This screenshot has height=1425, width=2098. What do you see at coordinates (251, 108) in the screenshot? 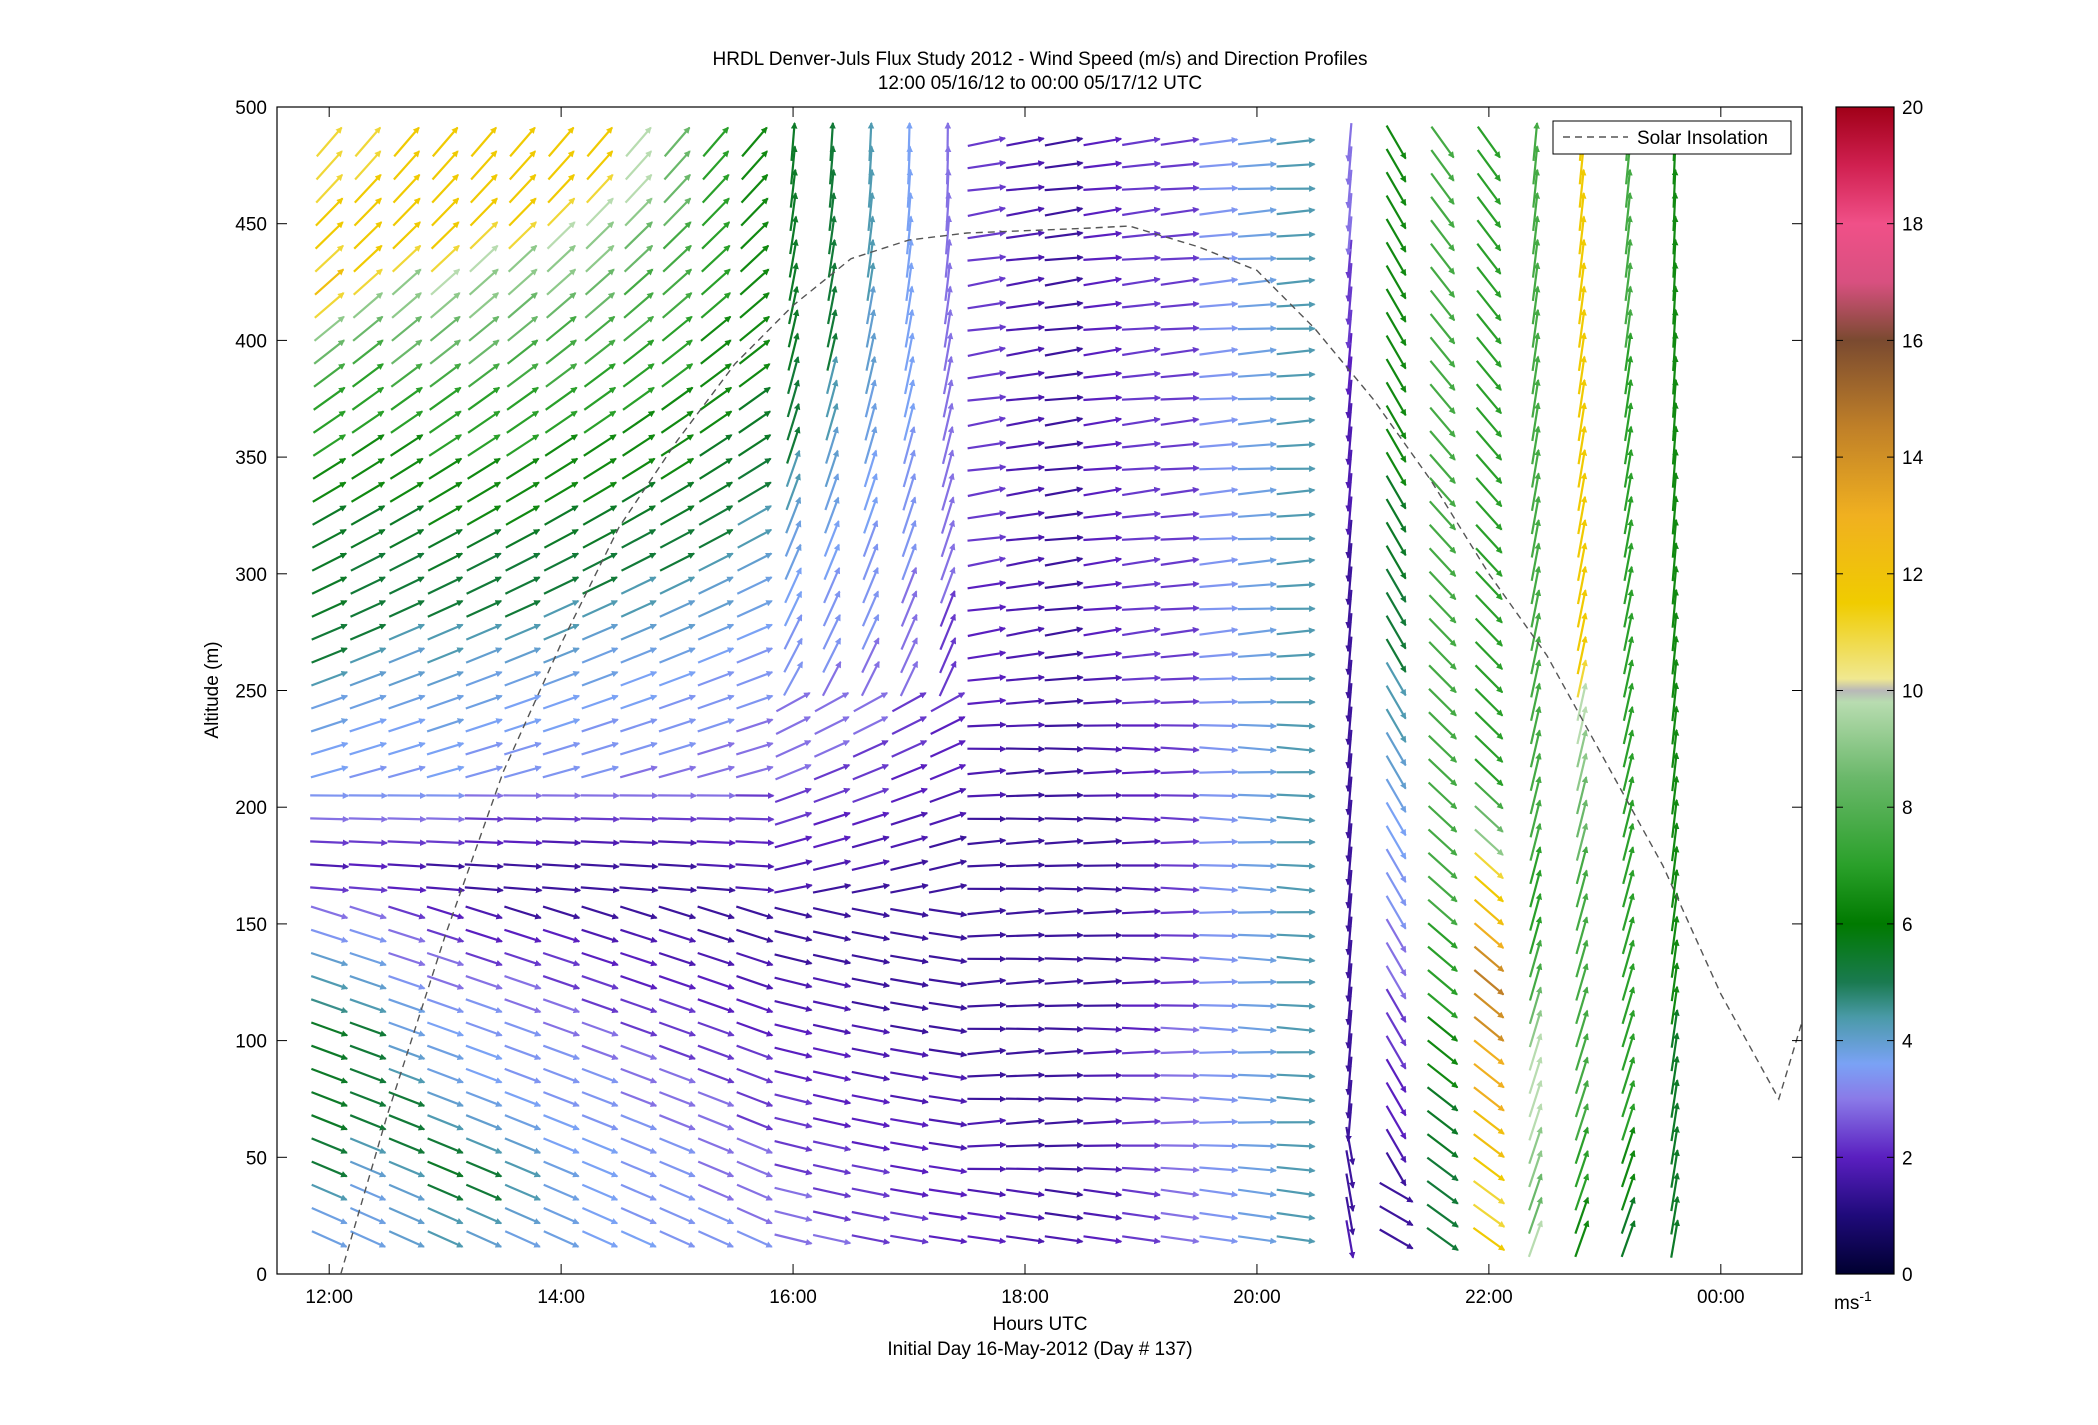
I see `y-tick-label: 500` at bounding box center [251, 108].